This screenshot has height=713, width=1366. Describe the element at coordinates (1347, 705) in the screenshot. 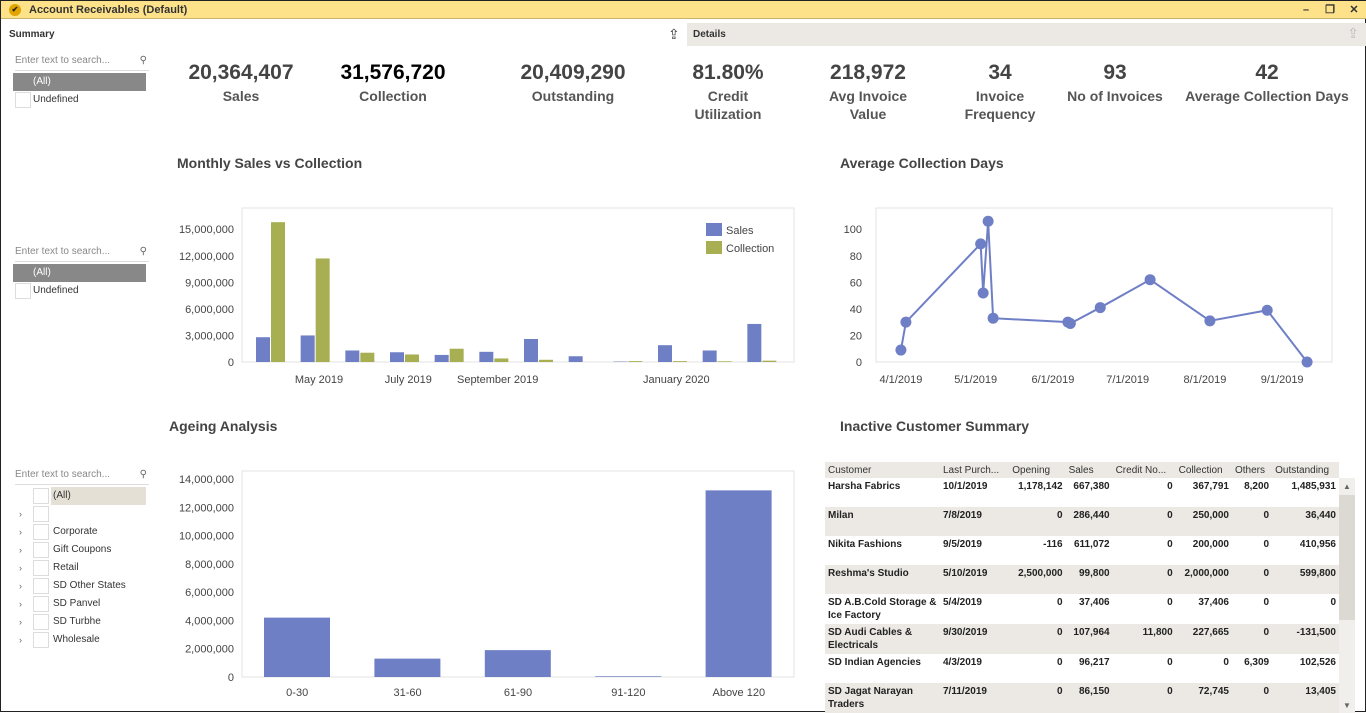

I see `scroll-down-icon: ▼` at that location.